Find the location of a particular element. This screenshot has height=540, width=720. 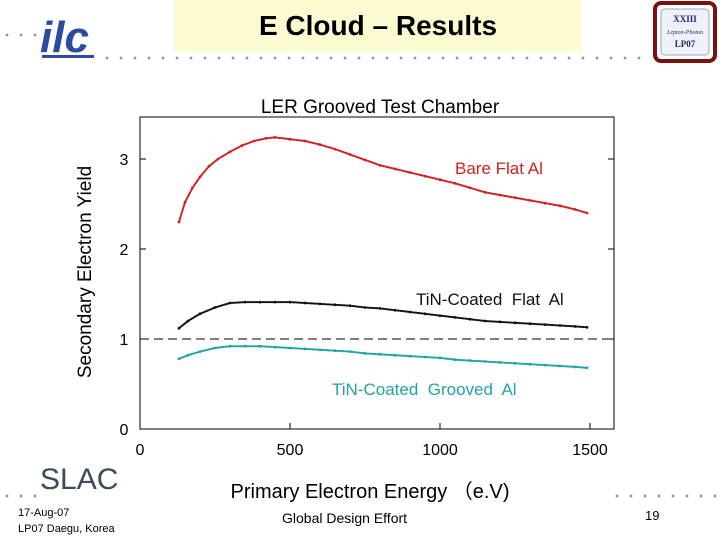

slide-title: E Cloud – Results is located at coordinates (378, 25).